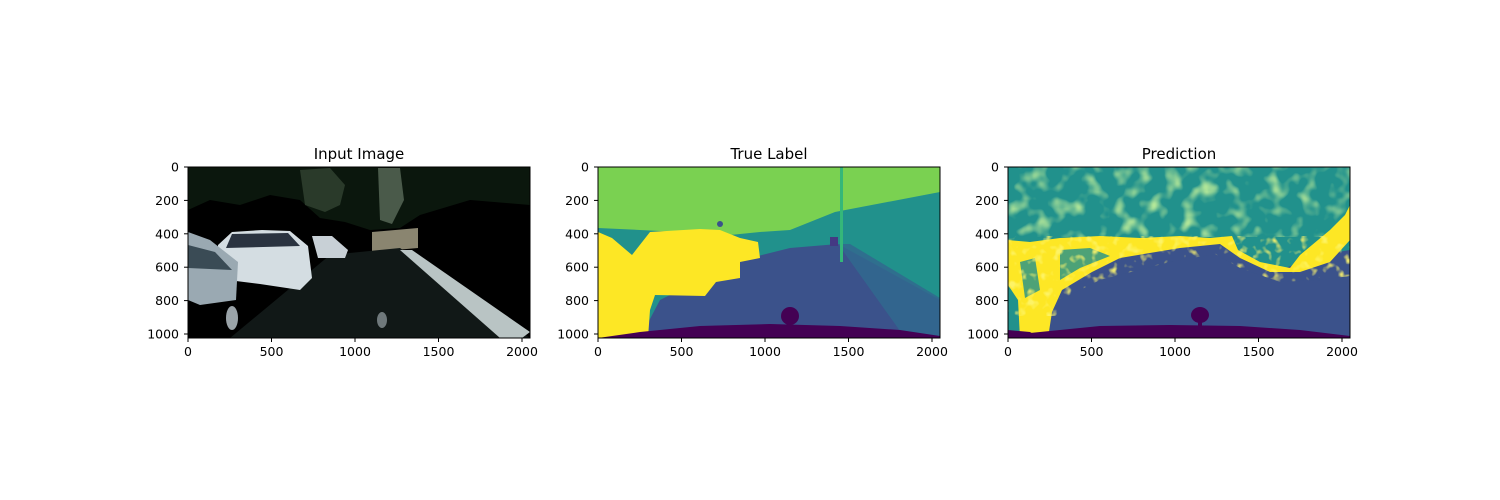  I want to click on panel-title-input: Input Image, so click(359, 154).